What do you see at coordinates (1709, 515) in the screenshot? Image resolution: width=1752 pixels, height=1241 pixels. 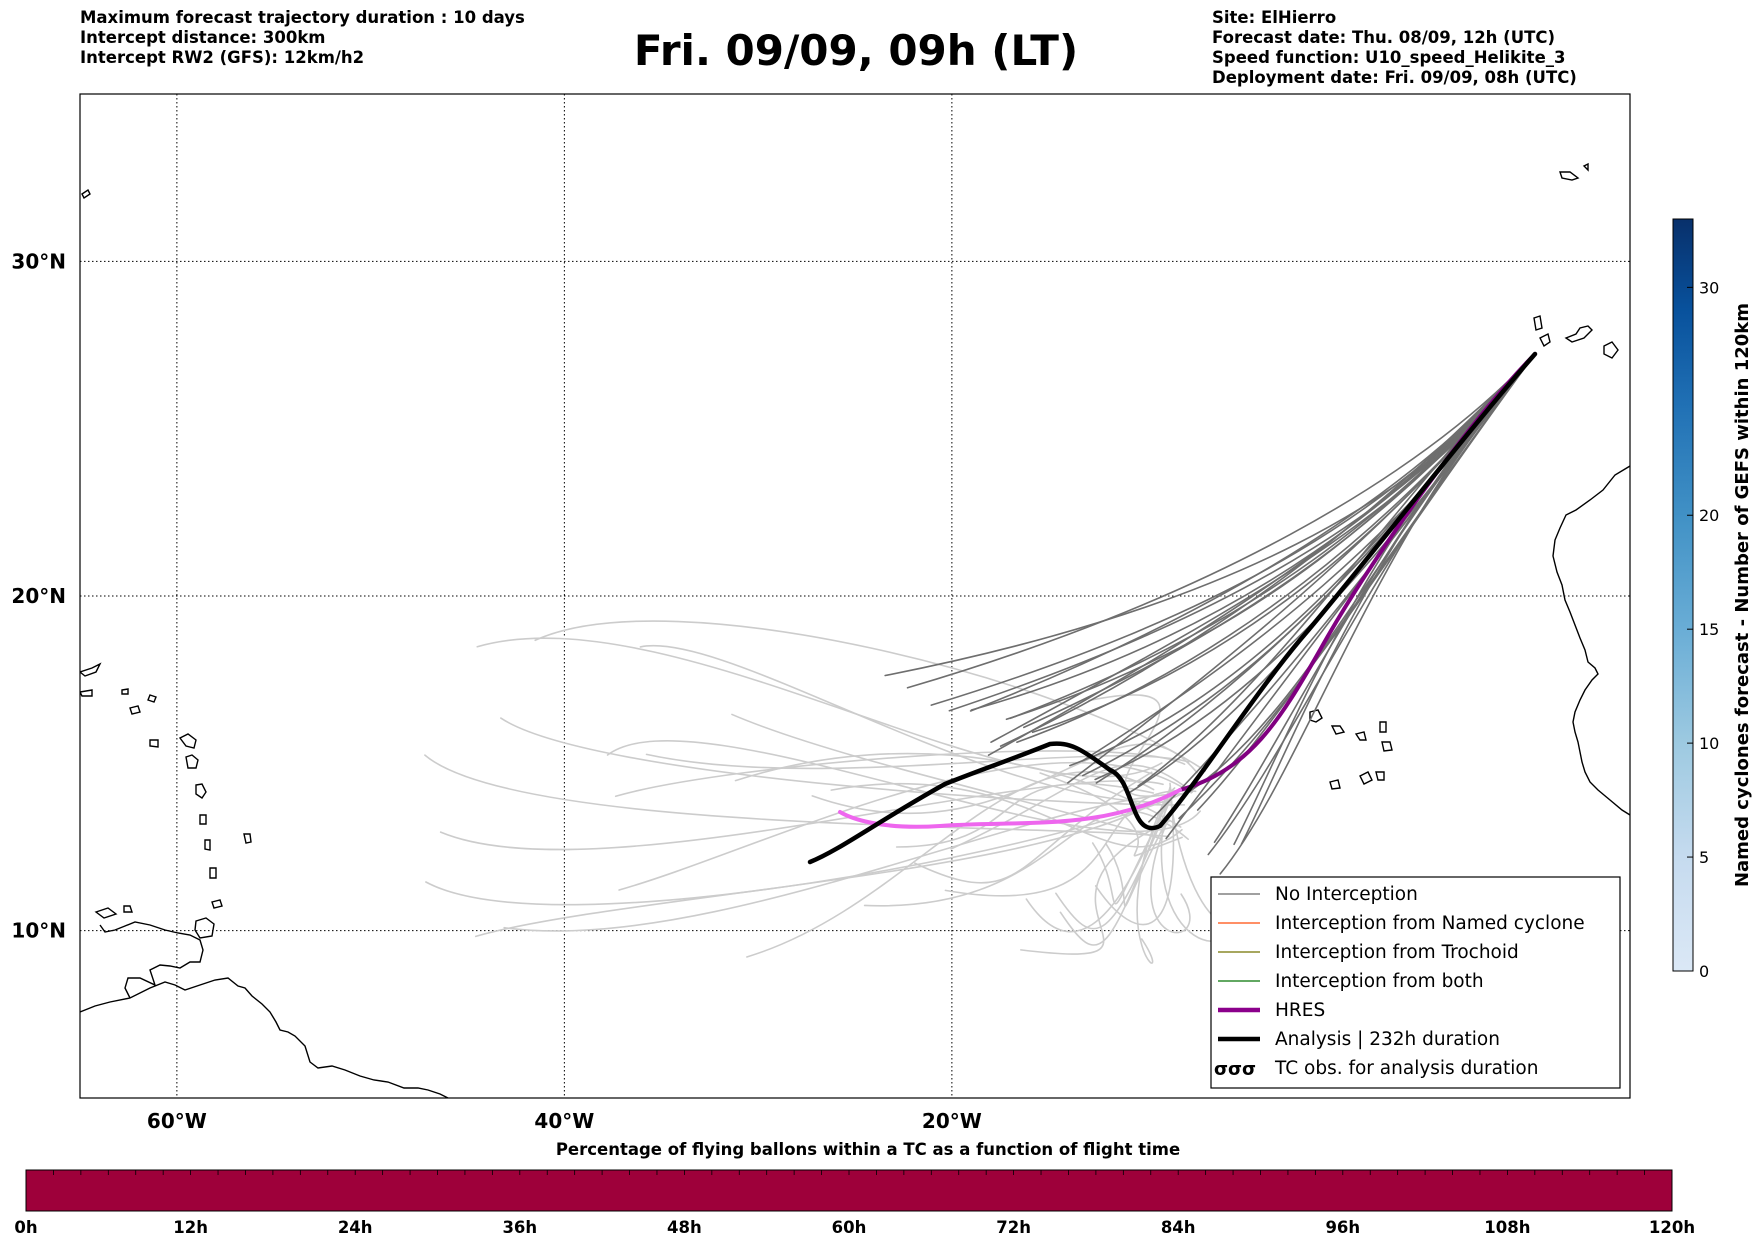 I see `colorbar-cyclones-tick-label: 20` at bounding box center [1709, 515].